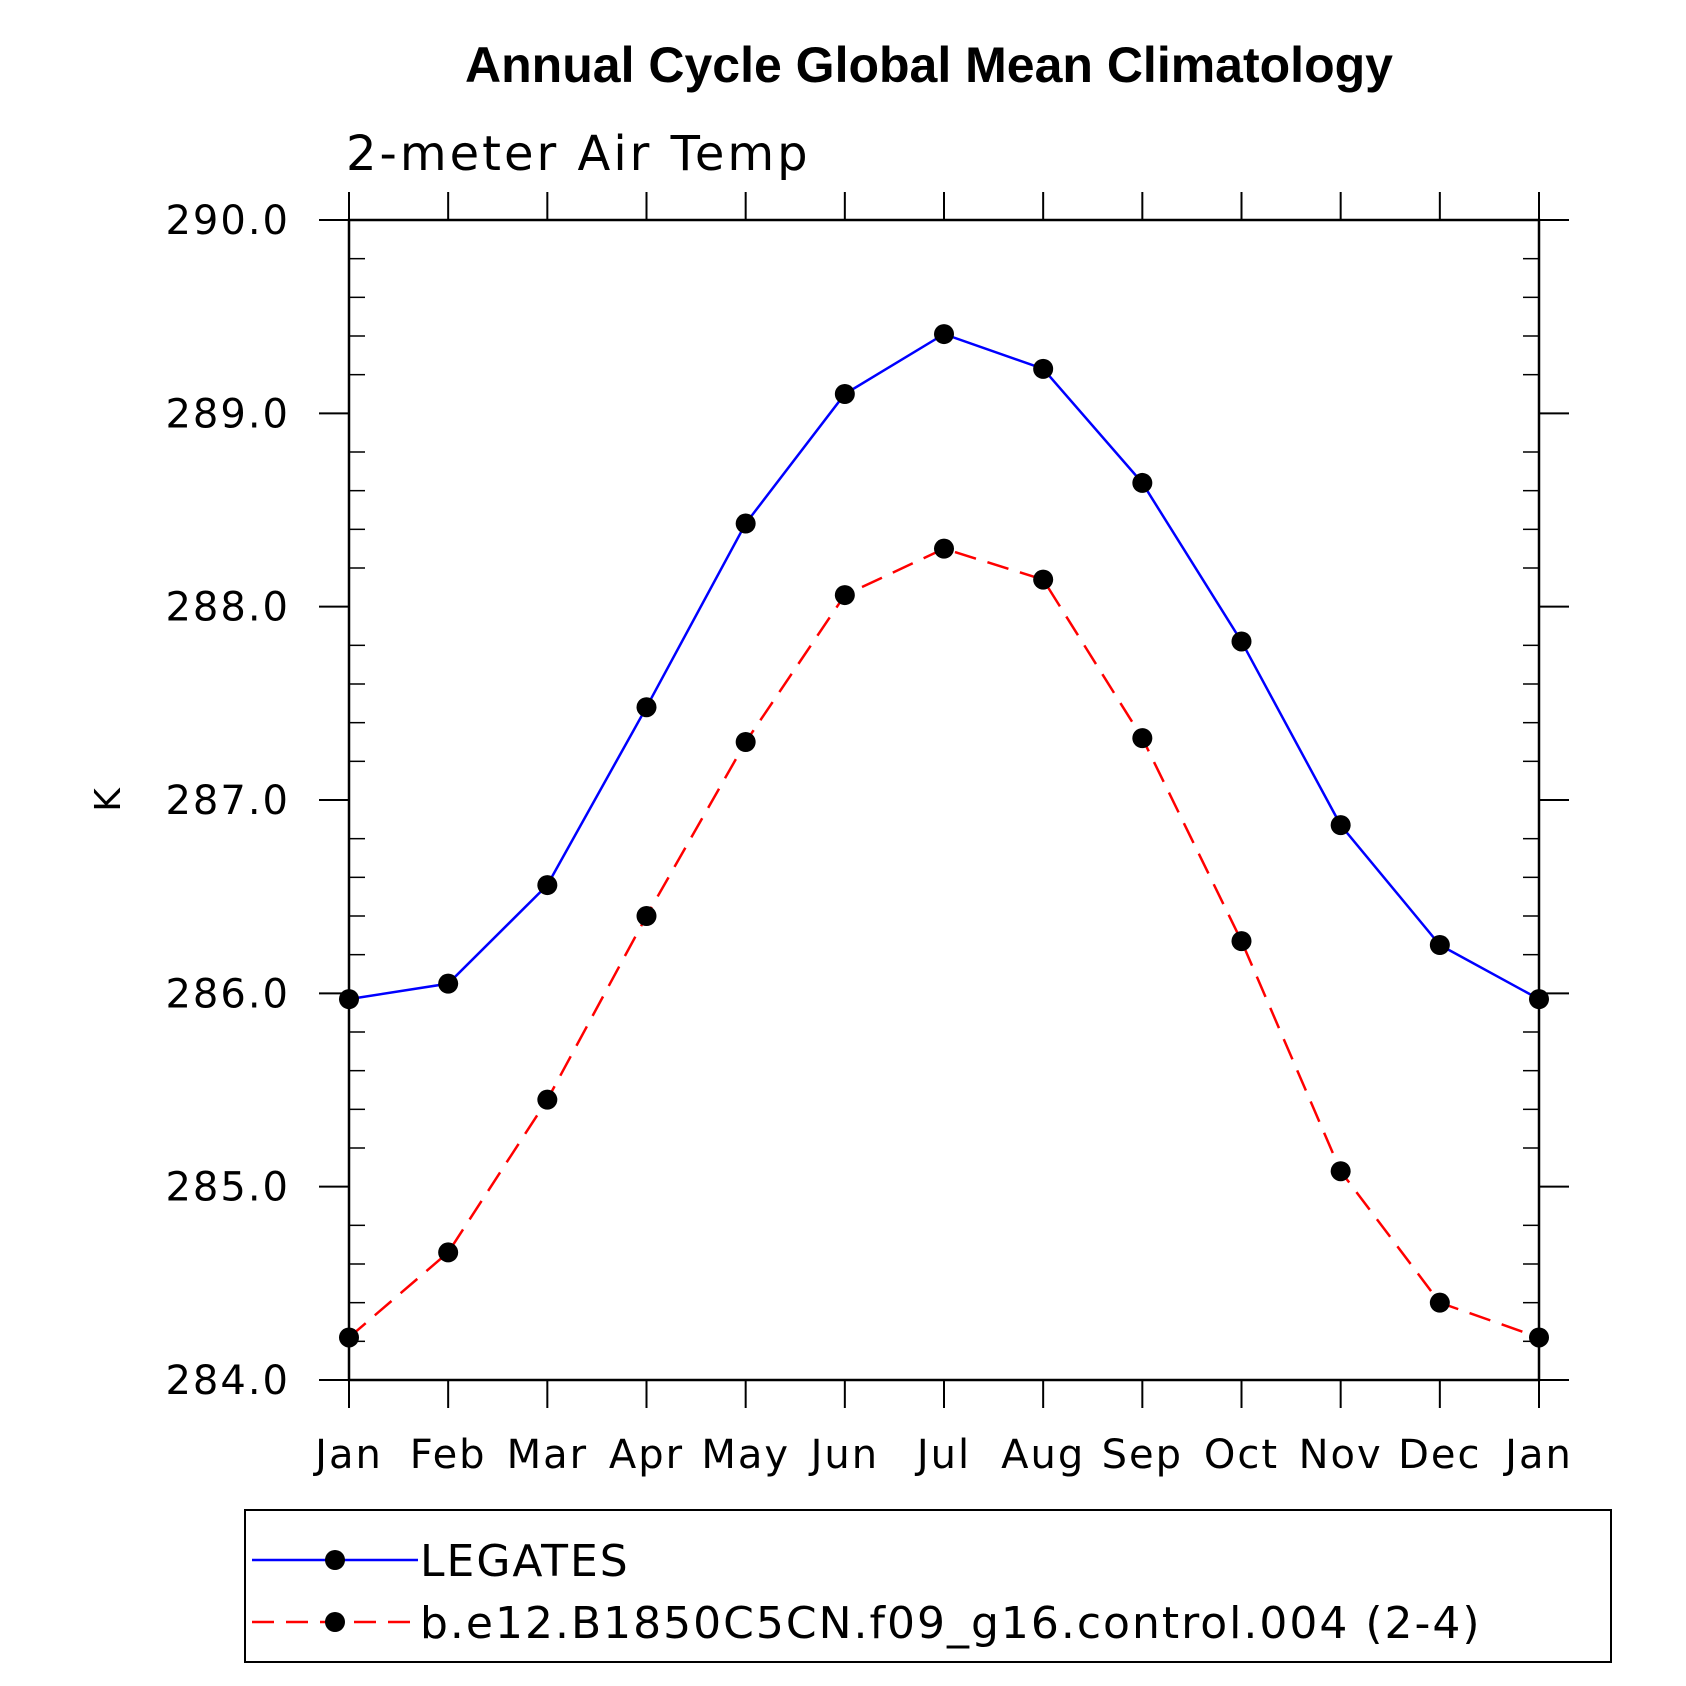 This screenshot has width=1686, height=1686. What do you see at coordinates (844, 1455) in the screenshot?
I see `x-tick-label: Jun` at bounding box center [844, 1455].